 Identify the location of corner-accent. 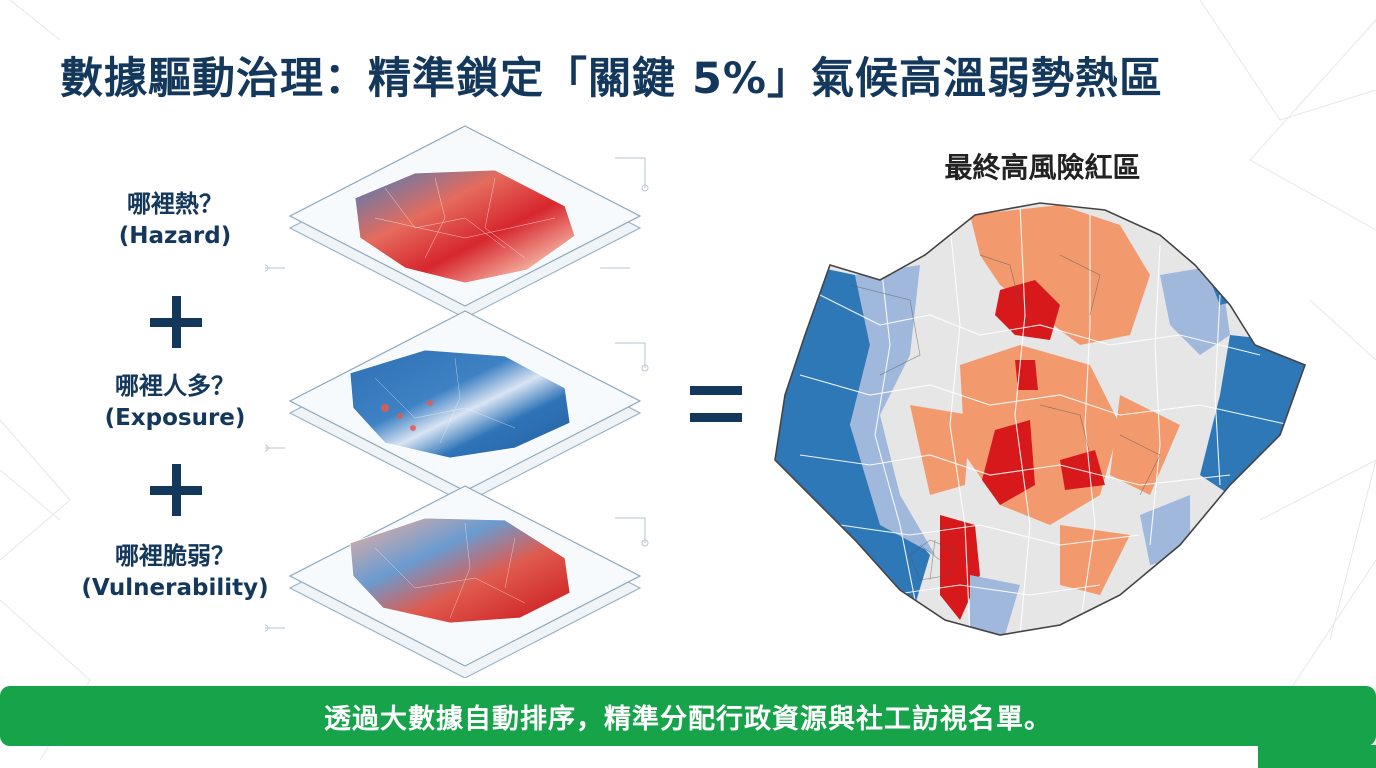
(1317, 756).